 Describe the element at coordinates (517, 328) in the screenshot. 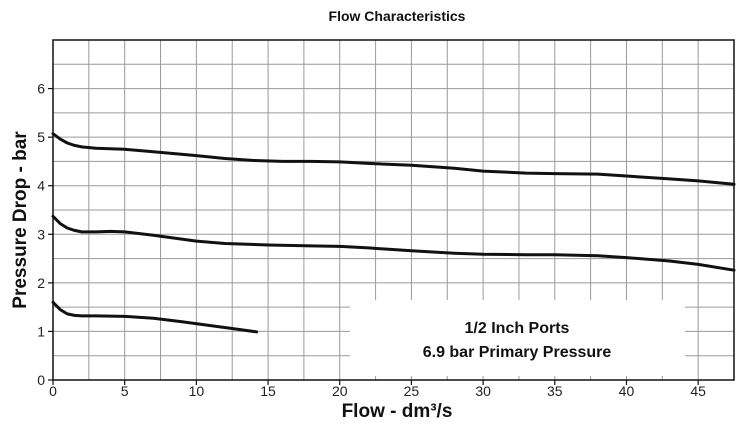

I see `annotation-line-1: 1/2 Inch Ports` at that location.